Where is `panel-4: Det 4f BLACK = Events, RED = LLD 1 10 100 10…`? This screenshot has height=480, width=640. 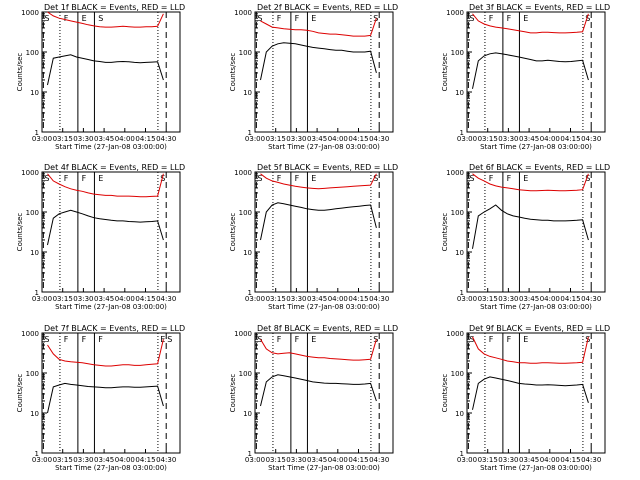
panel-4: Det 4f BLACK = Events, RED = LLD 1 10 100 10… is located at coordinates (100, 237).